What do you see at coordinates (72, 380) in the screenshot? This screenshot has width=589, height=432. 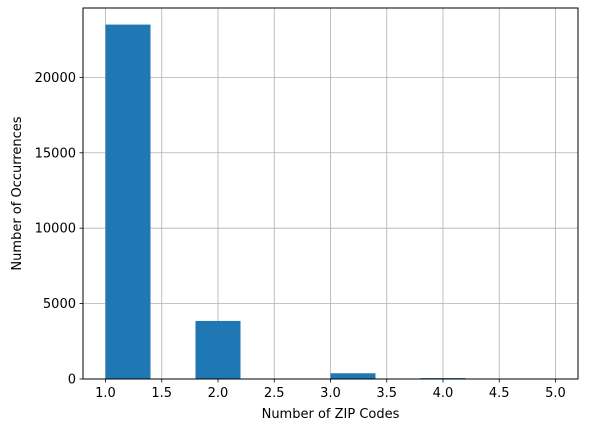 I see `y-tick-label: 0` at bounding box center [72, 380].